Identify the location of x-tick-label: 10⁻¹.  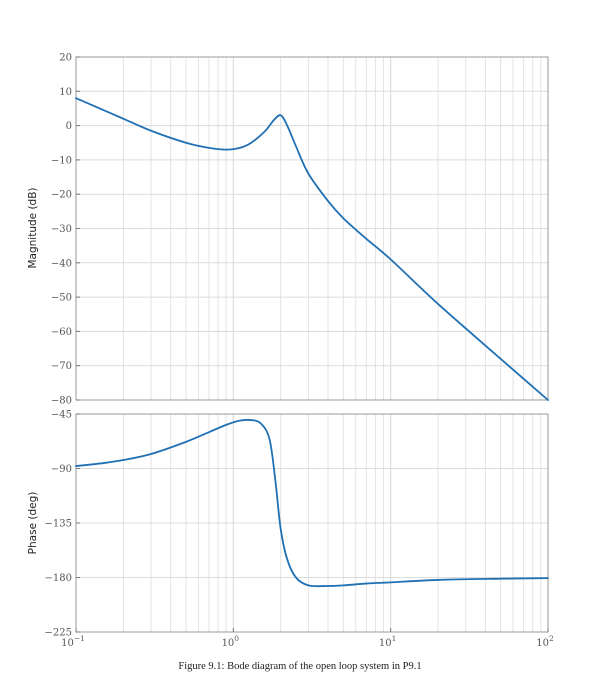
(73, 641).